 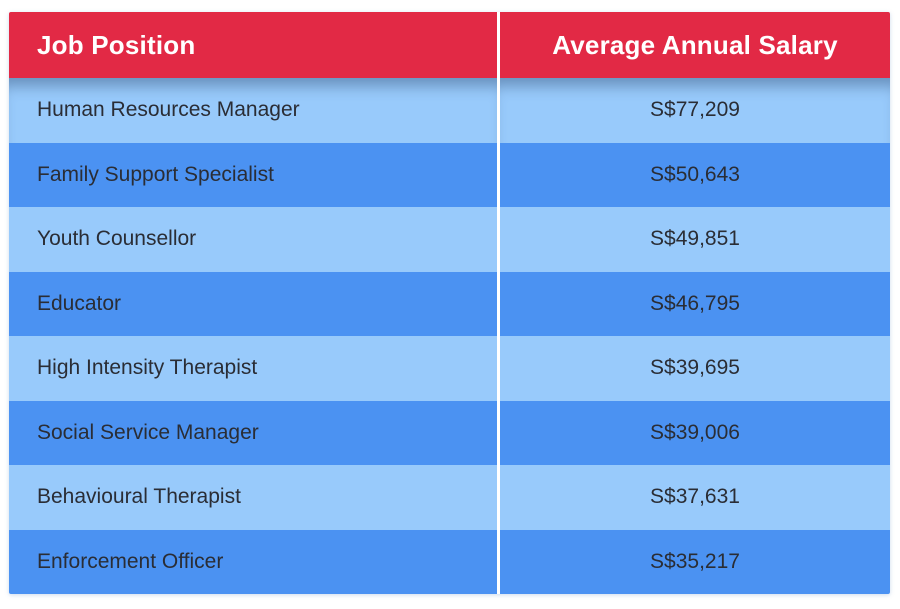 I want to click on table-cell-salary: S$77,209, so click(x=695, y=110).